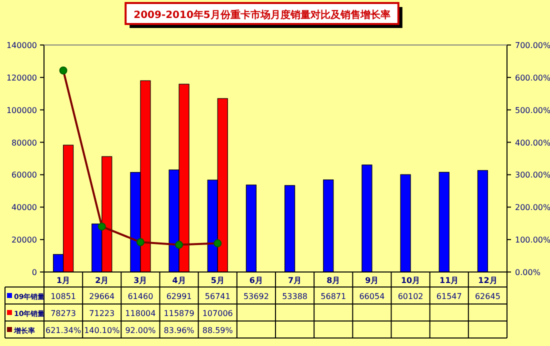  Describe the element at coordinates (21, 45) in the screenshot. I see `y-tick-label: 140000` at that location.